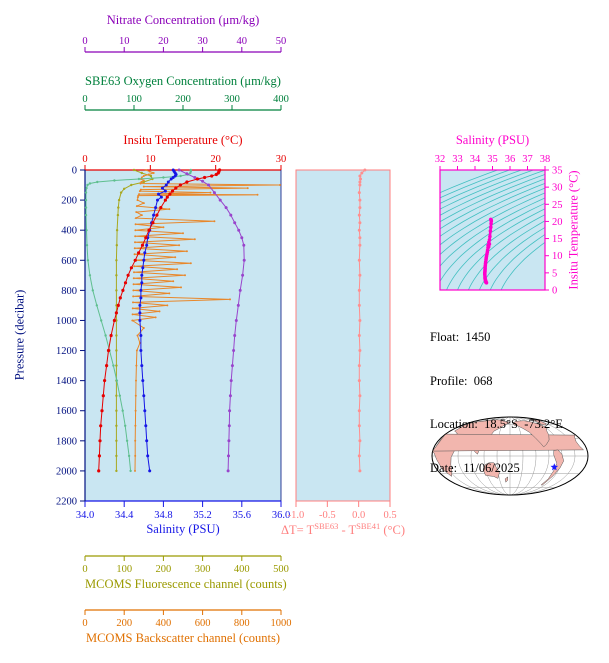  Describe the element at coordinates (69, 291) in the screenshot. I see `pressure-tick-label: 800` at that location.